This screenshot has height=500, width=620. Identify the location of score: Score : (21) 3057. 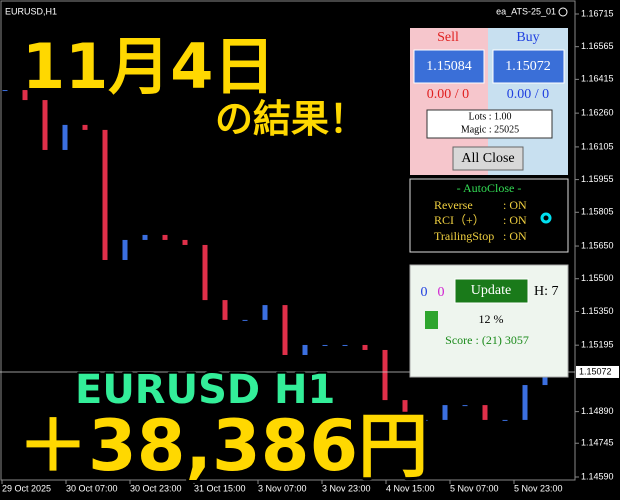
(487, 340).